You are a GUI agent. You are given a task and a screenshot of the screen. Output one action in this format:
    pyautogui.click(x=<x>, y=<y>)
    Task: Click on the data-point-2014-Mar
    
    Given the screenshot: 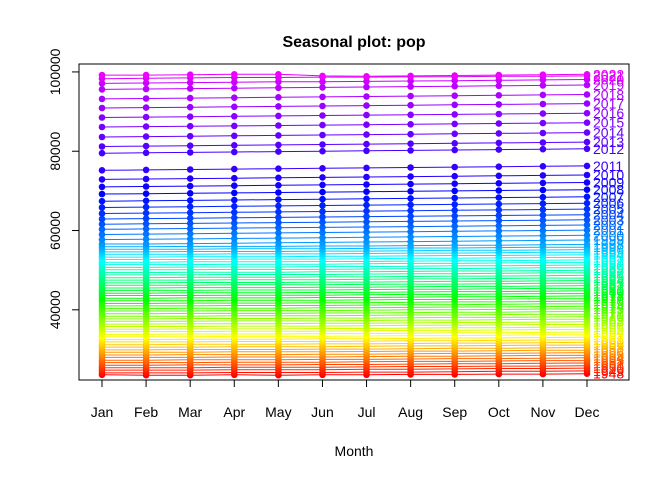 What is the action you would take?
    pyautogui.click(x=190, y=136)
    